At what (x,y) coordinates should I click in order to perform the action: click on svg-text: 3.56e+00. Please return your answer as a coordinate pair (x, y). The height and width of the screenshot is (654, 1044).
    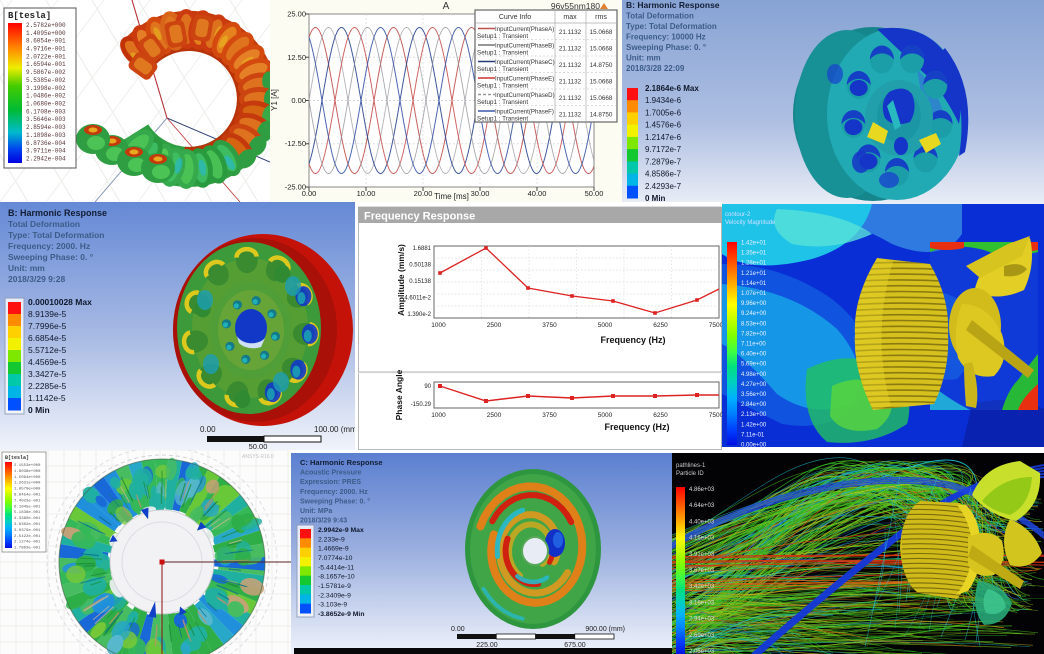
    Looking at the image, I should click on (754, 395).